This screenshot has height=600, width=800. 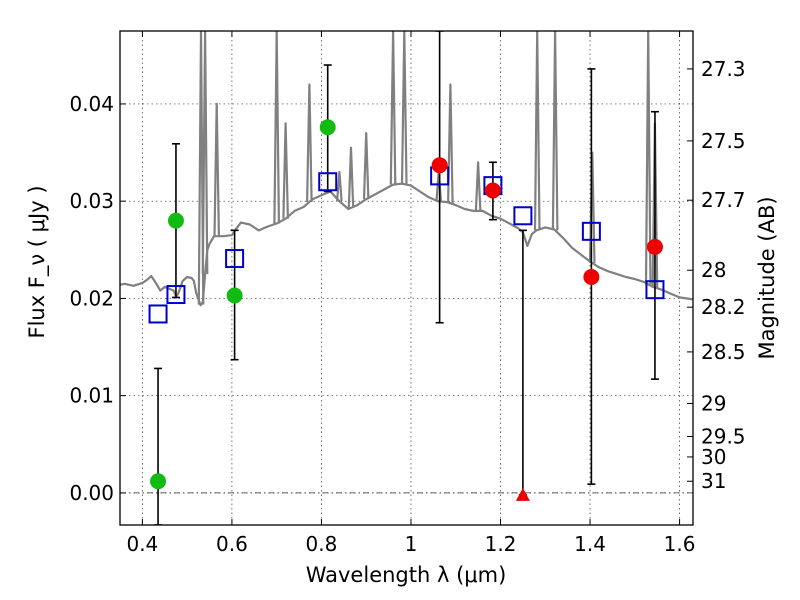 I want to click on x-tick-label: 1.6, so click(x=680, y=544).